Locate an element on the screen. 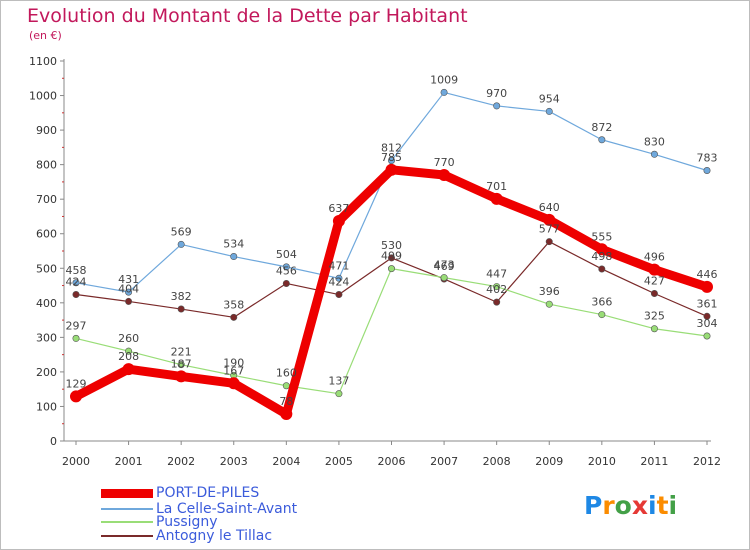 Image resolution: width=750 pixels, height=550 pixels. data-label: 458 is located at coordinates (76, 270).